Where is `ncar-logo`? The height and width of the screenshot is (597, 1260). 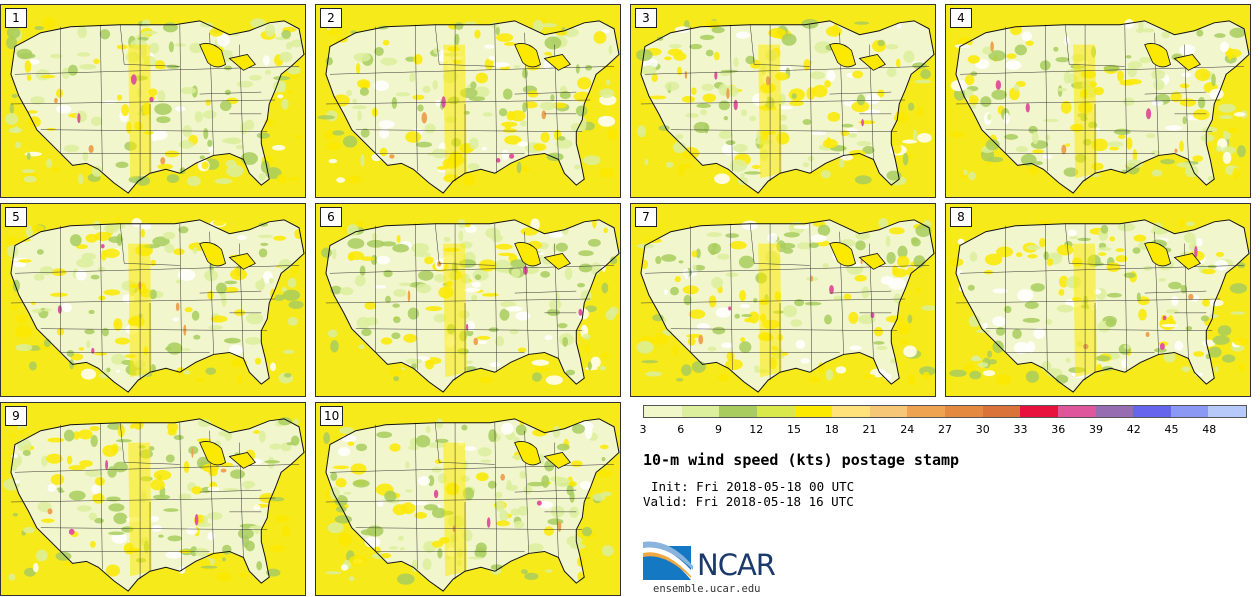
ncar-logo is located at coordinates (668, 560).